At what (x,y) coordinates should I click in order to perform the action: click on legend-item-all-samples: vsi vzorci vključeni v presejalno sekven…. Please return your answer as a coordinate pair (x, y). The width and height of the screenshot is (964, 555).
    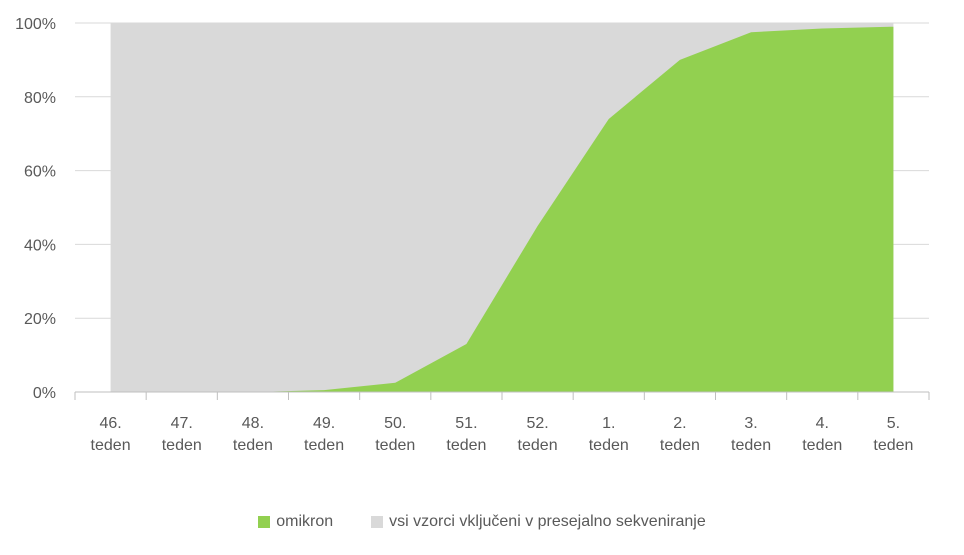
    Looking at the image, I should click on (538, 522).